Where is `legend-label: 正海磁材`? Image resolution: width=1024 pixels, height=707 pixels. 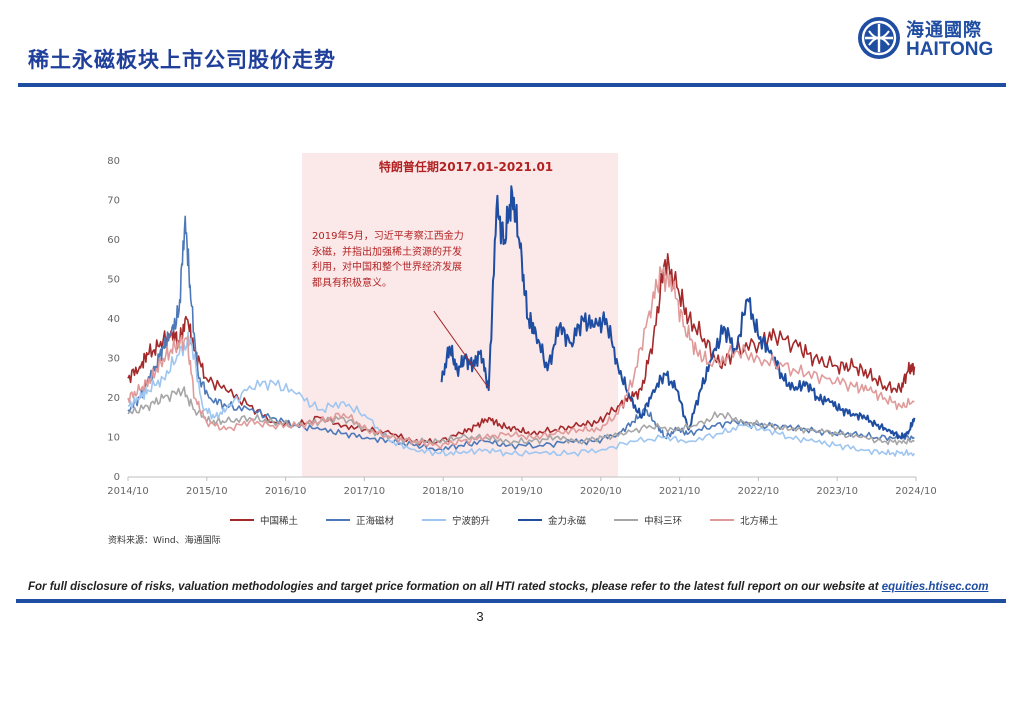
legend-label: 正海磁材 is located at coordinates (375, 521).